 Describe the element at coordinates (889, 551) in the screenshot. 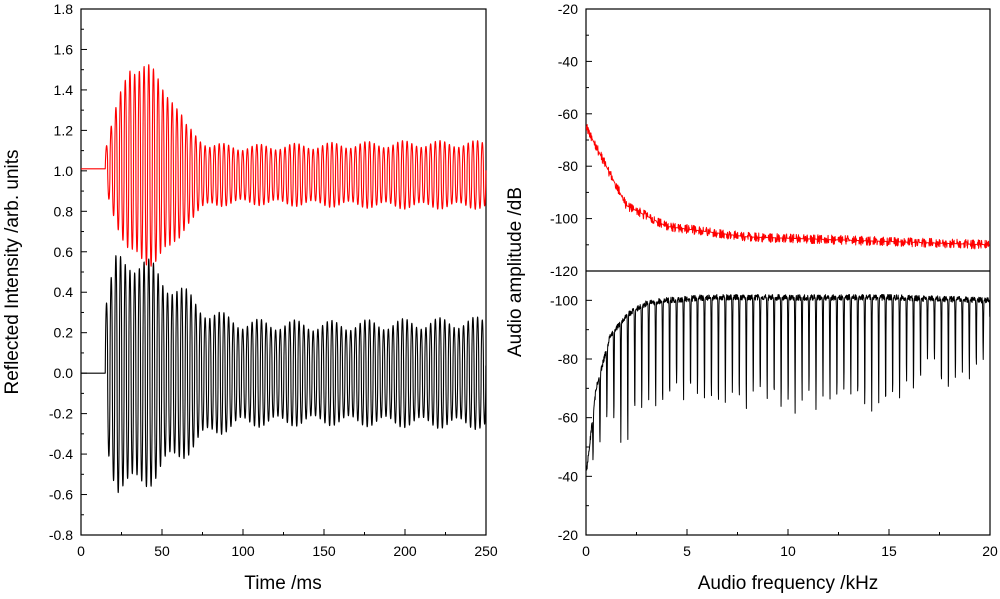

I see `right-x-tick-label: 15` at that location.